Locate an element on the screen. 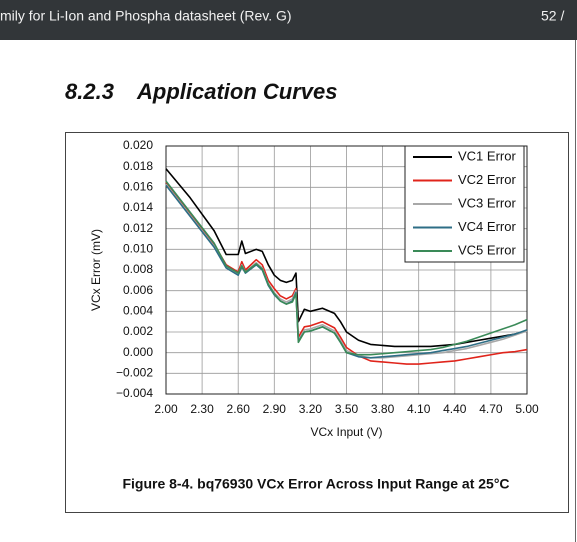  legend-label: VC2 Error is located at coordinates (487, 179).